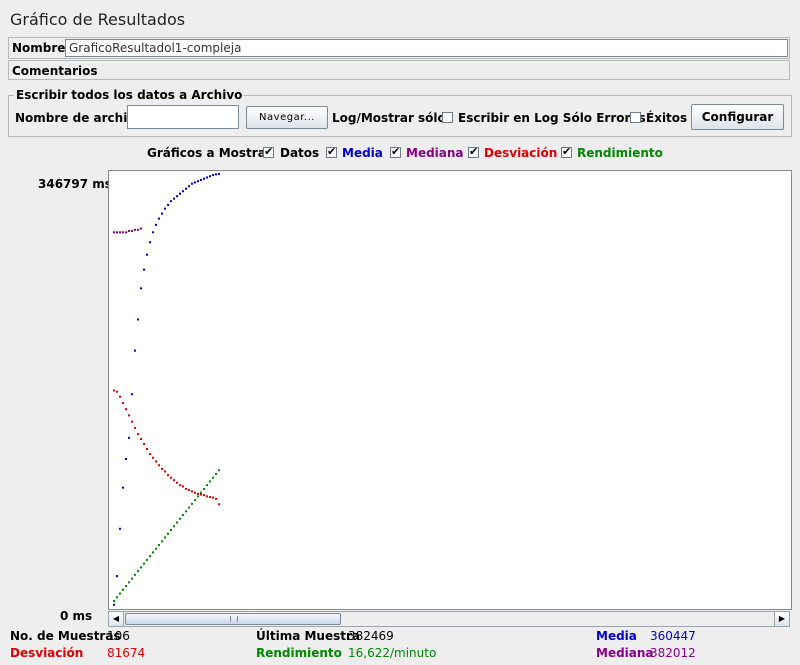 The height and width of the screenshot is (665, 800). What do you see at coordinates (362, 153) in the screenshot?
I see `mean-option-label: Media` at bounding box center [362, 153].